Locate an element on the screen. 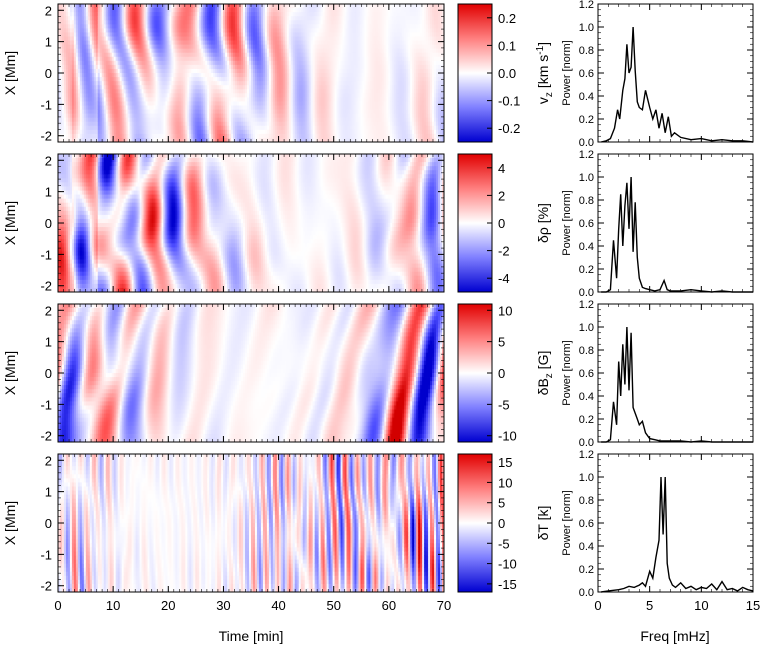  power-spectrum-2: 0.0 0.2 0.4 0.6 0.8 1.0 1.2 Power [norm] is located at coordinates (657, 374).